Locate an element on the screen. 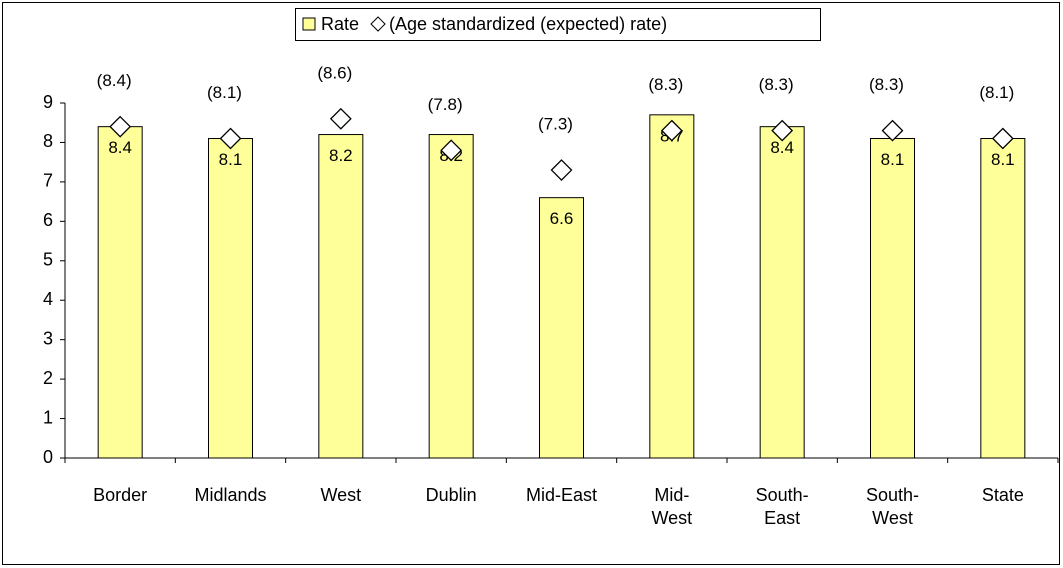  x-tick-label: Border is located at coordinates (120, 495).